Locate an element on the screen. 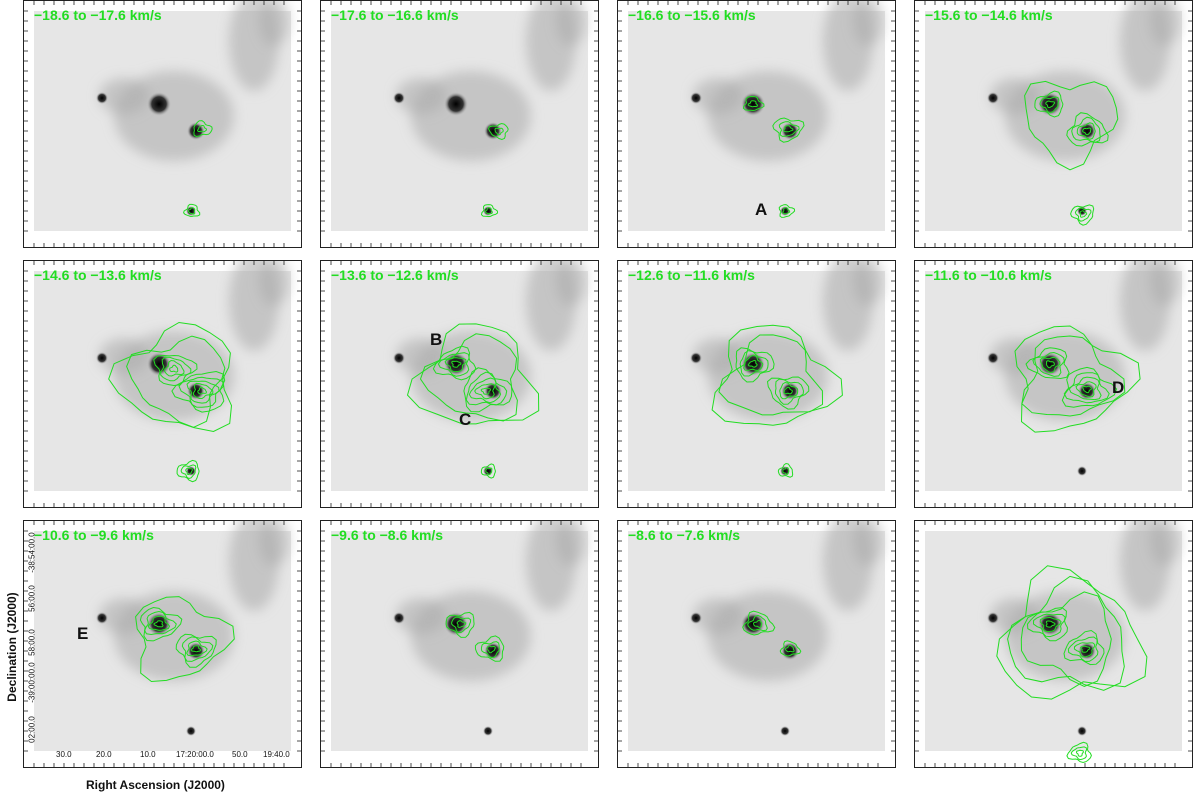 The width and height of the screenshot is (1200, 794). velocity-label: −17.6 to −16.6 km/s is located at coordinates (395, 15).